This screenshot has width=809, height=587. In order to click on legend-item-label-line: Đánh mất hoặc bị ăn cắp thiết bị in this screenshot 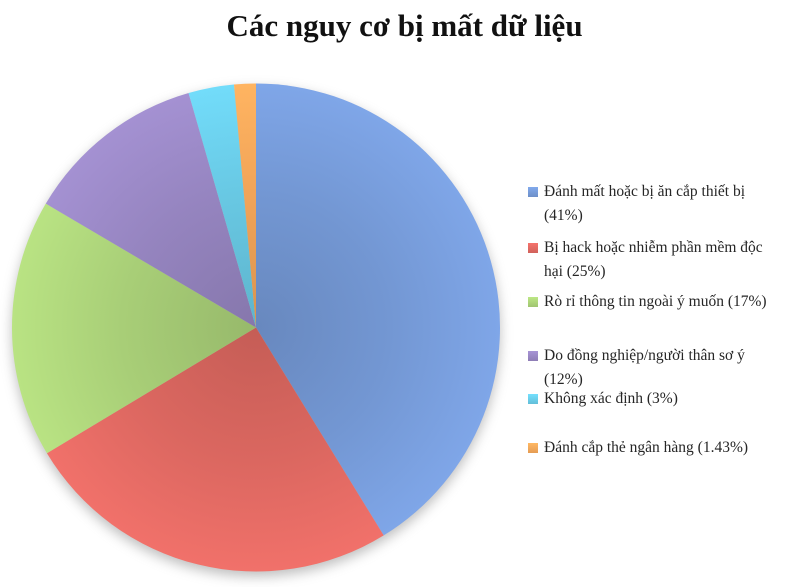, I will do `click(645, 191)`.